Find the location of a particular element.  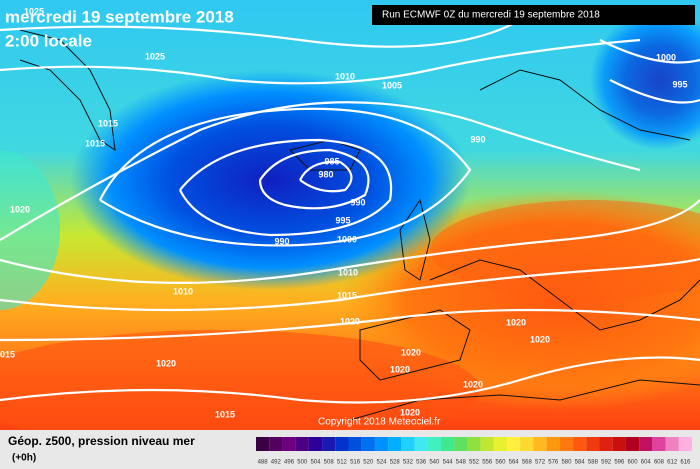

color-scale-label: 592 is located at coordinates (606, 463).